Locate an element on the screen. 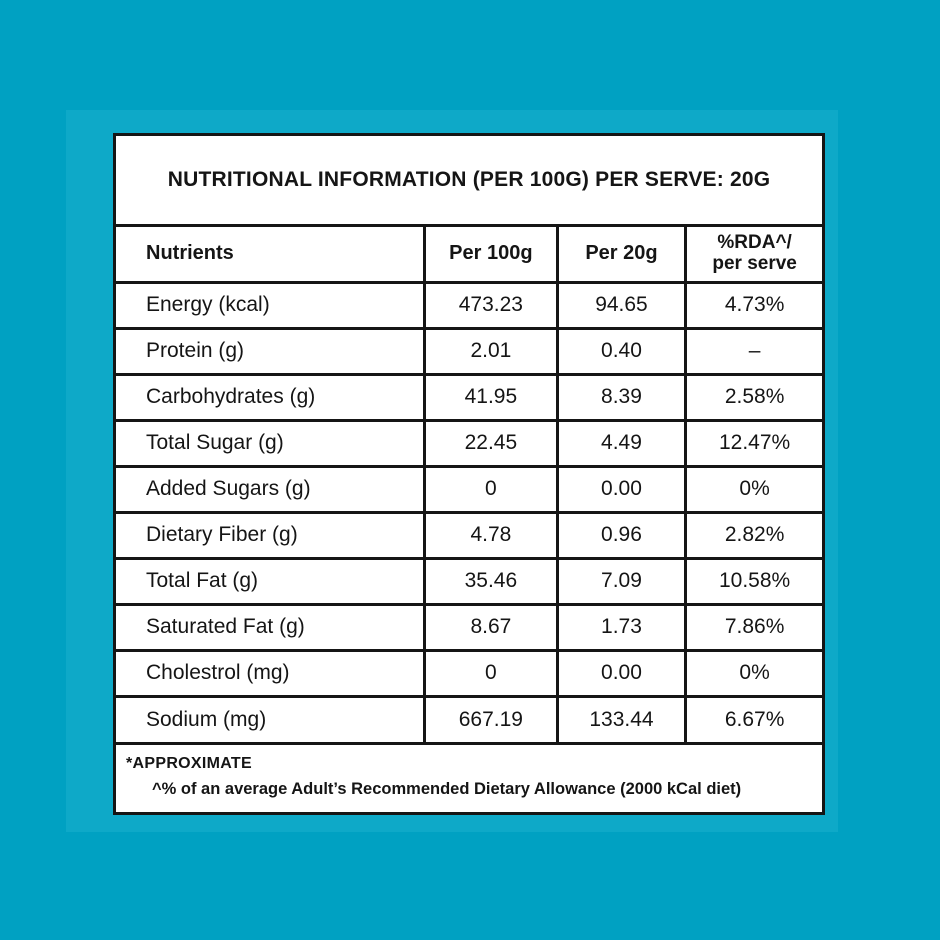 Image resolution: width=940 pixels, height=940 pixels. value-per-100g-cell: 4.78 is located at coordinates (491, 535).